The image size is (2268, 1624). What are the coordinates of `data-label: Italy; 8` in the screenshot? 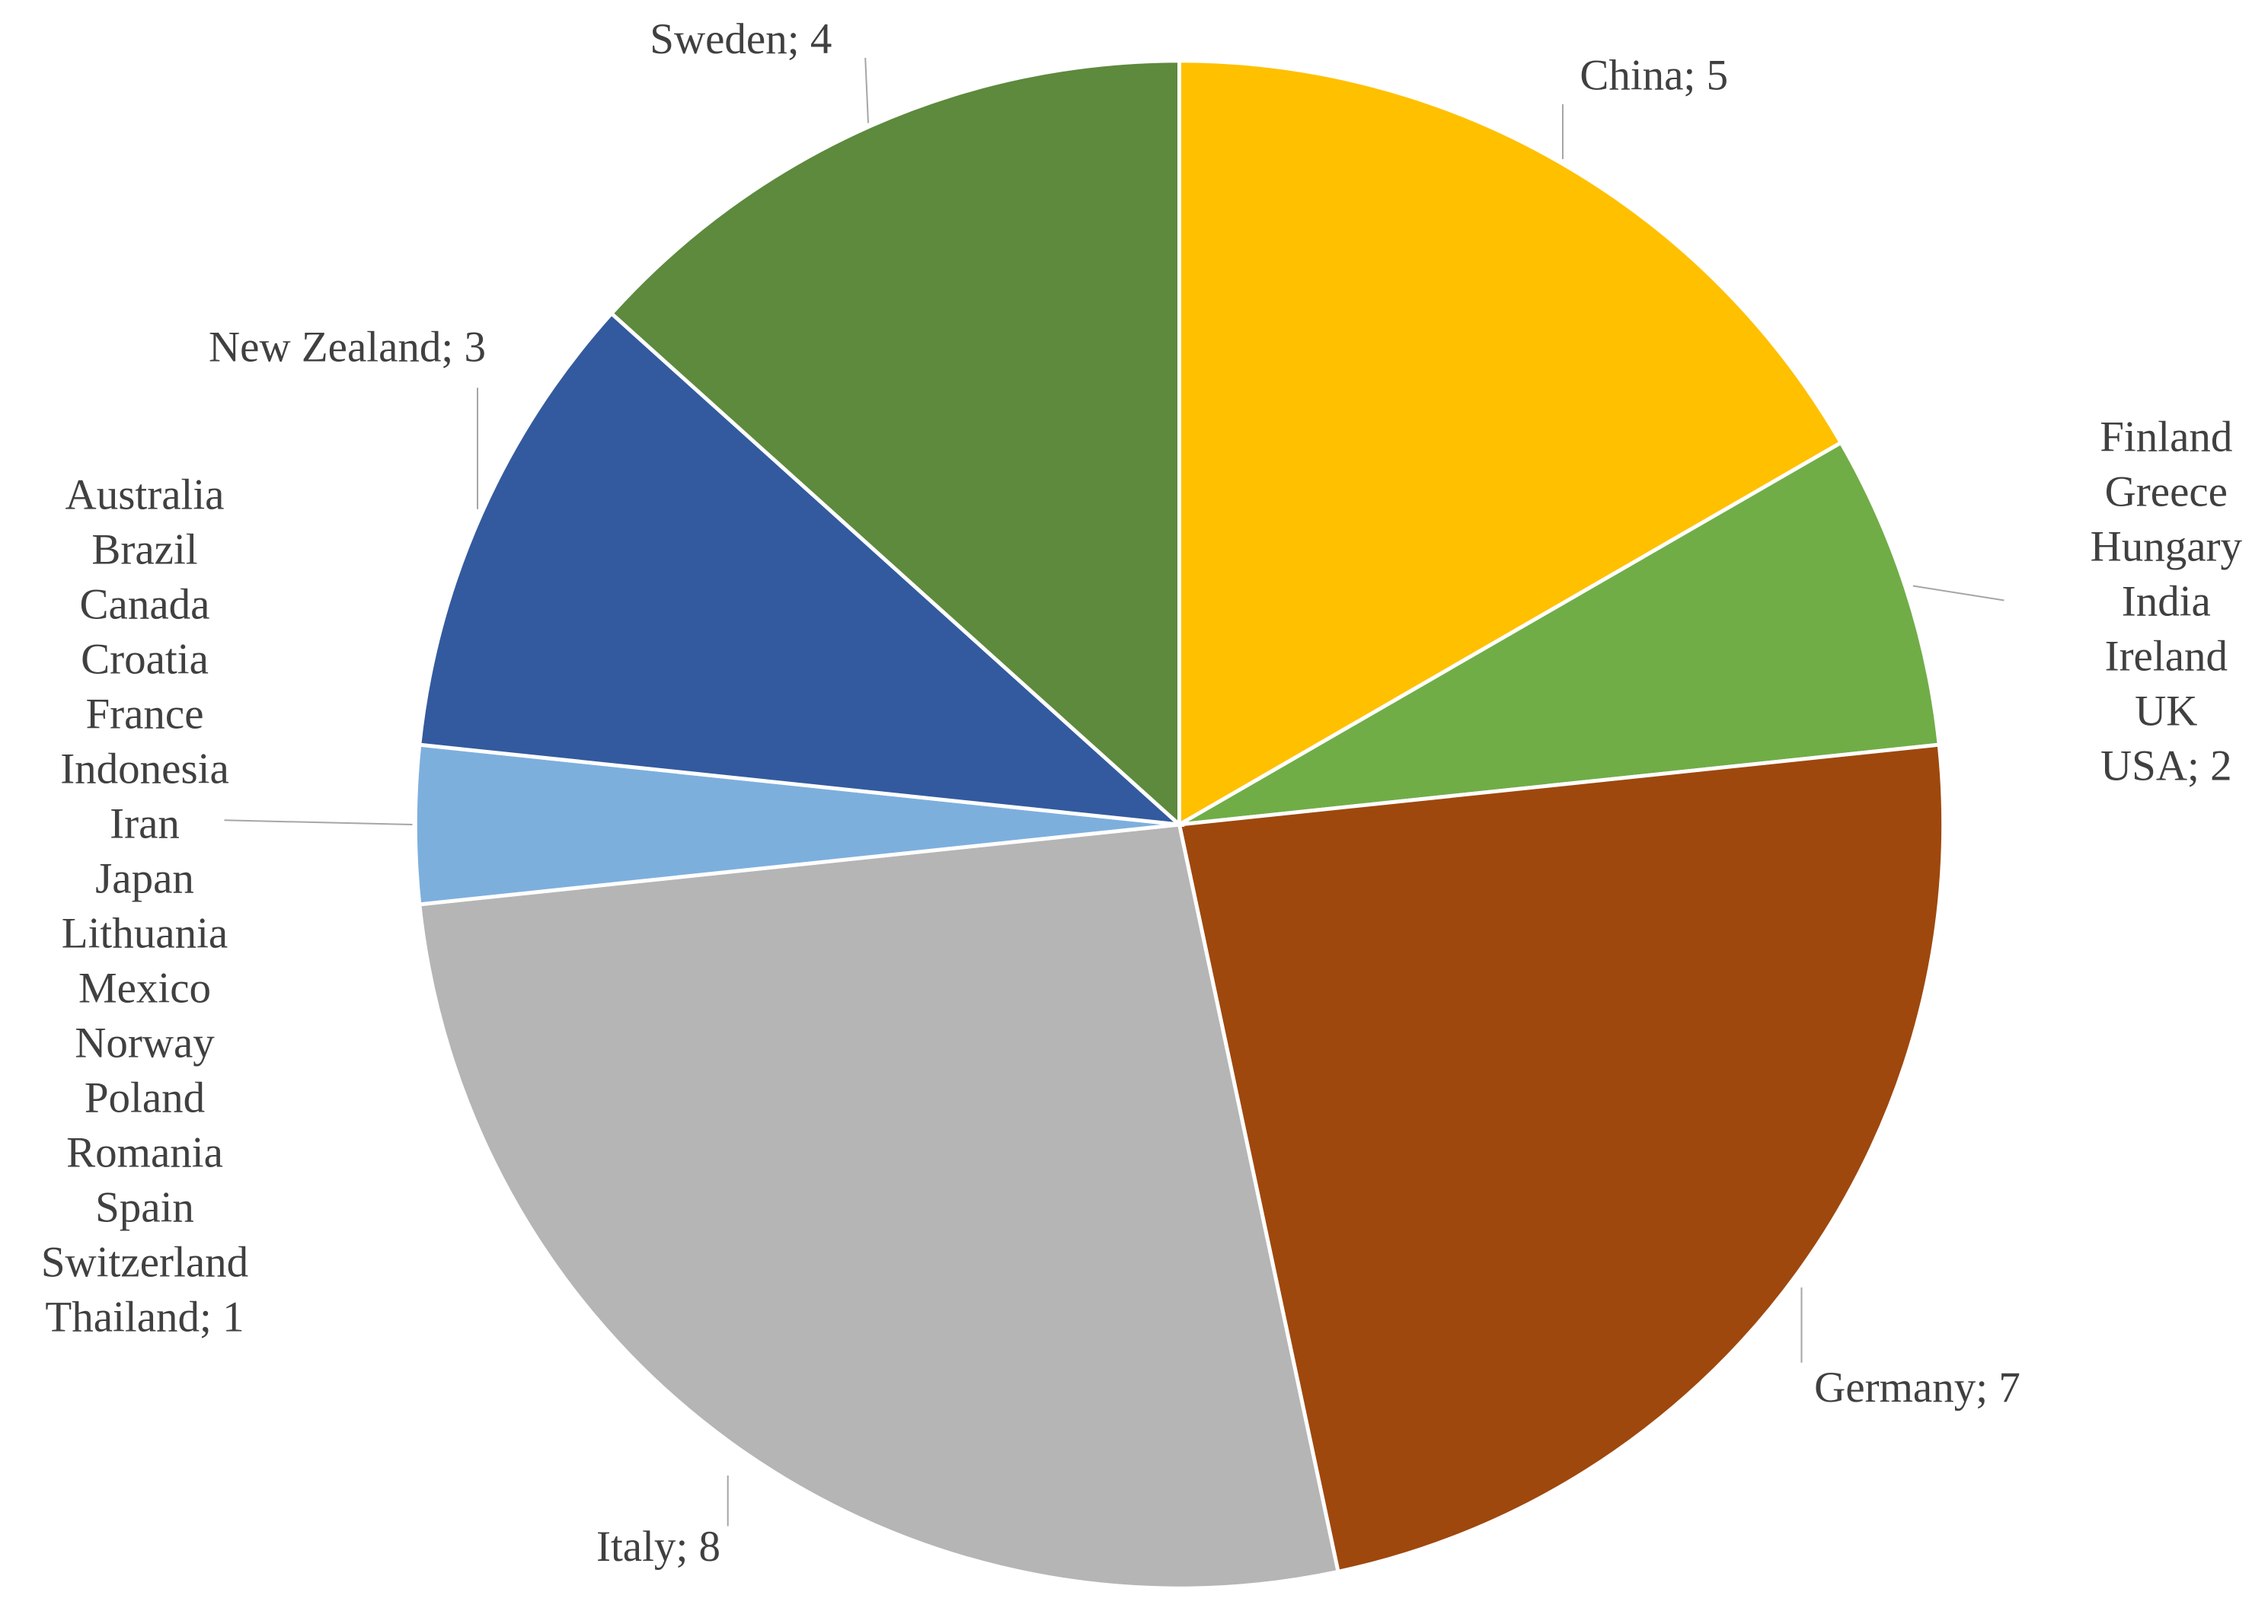 It's located at (658, 1547).